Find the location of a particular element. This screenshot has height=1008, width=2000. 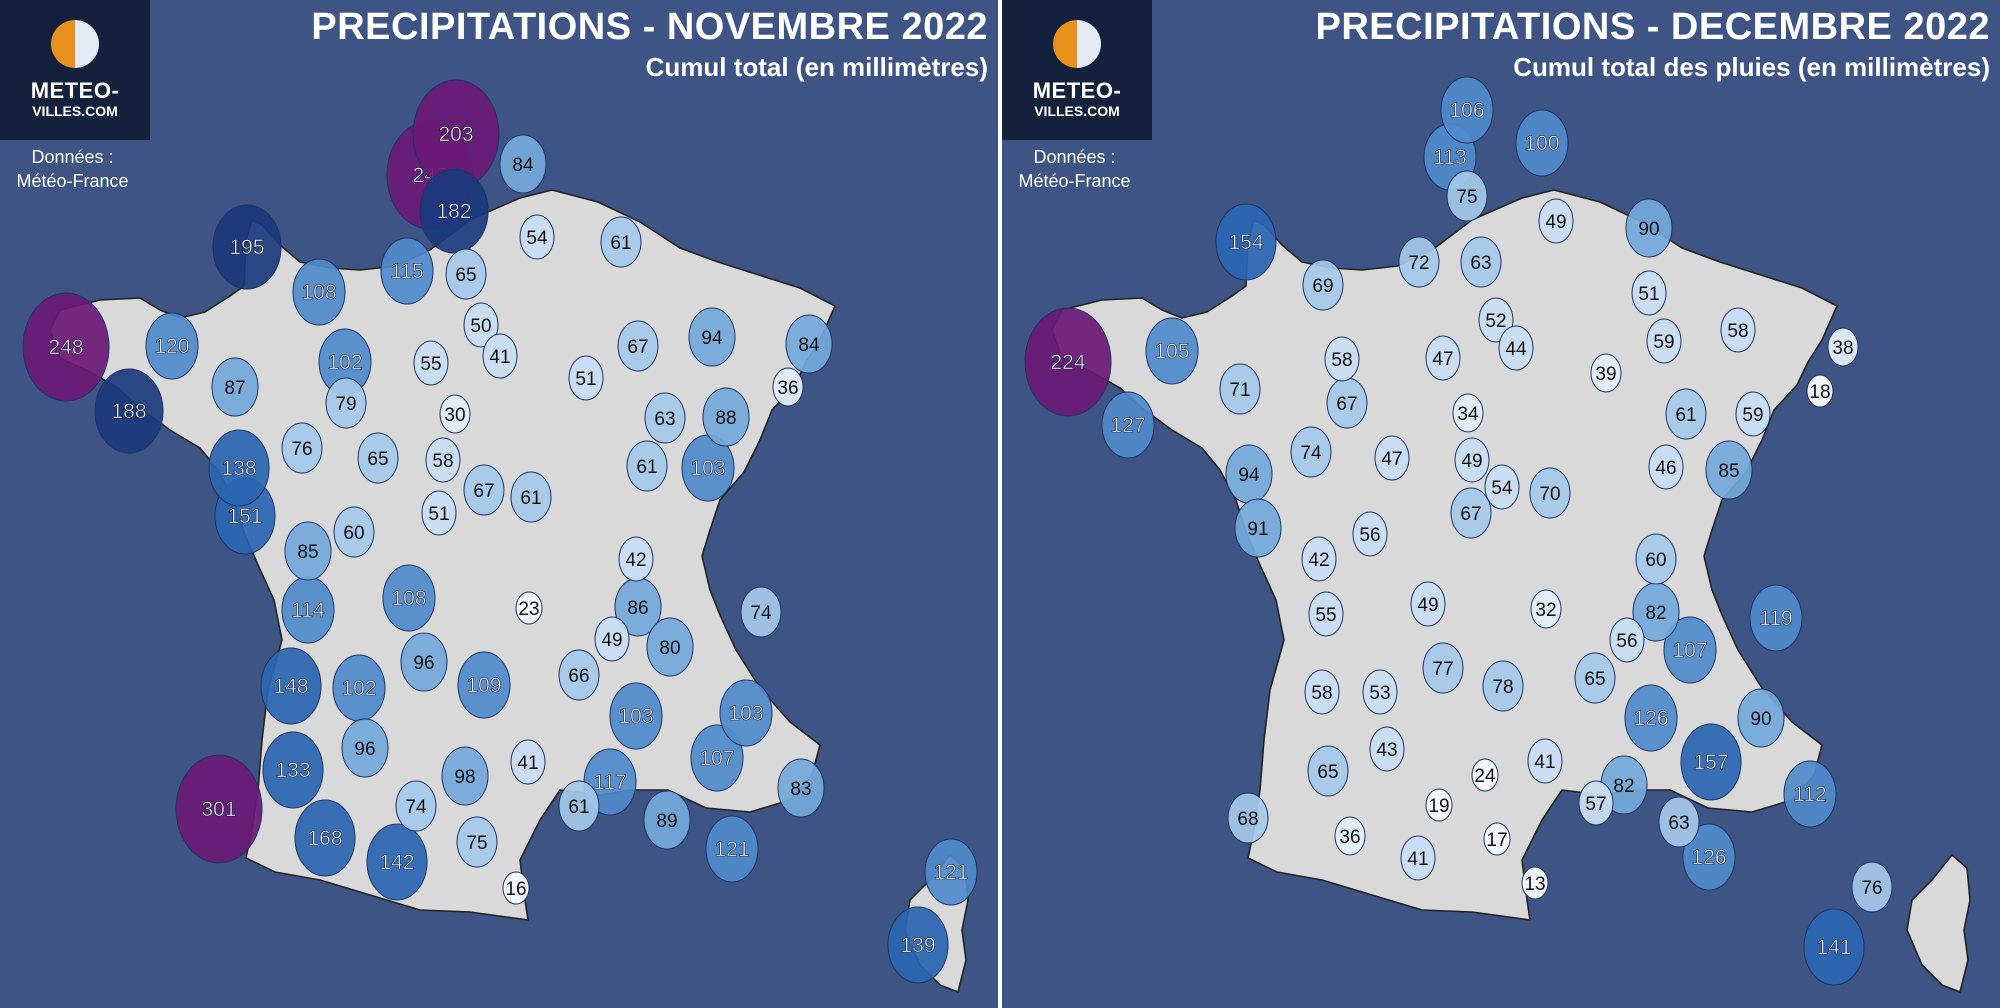

station-value: 67 is located at coordinates (1470, 514).